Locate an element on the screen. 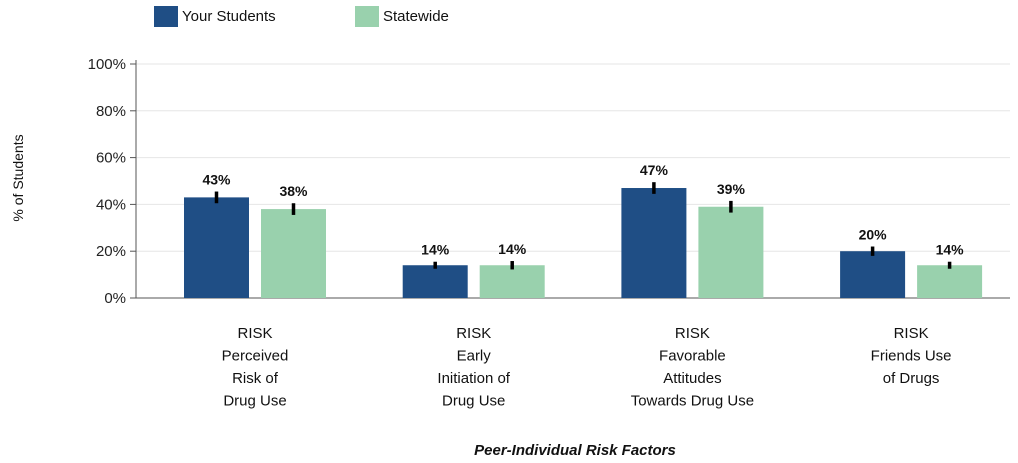 Image resolution: width=1018 pixels, height=463 pixels. y-tick-label: 80% is located at coordinates (111, 111).